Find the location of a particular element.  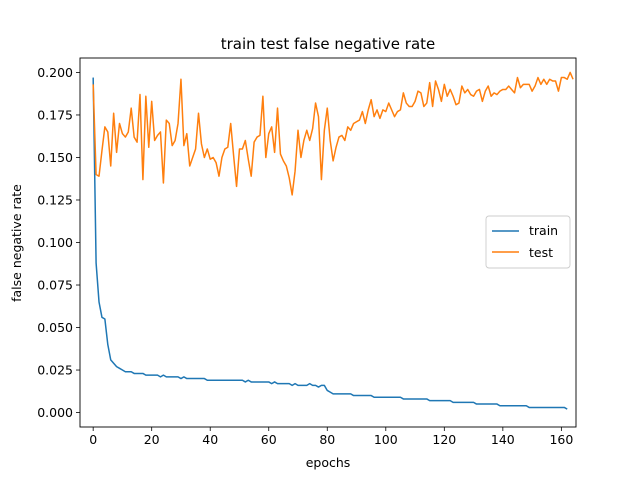

y-tick-label: 0.050 is located at coordinates (55, 327).